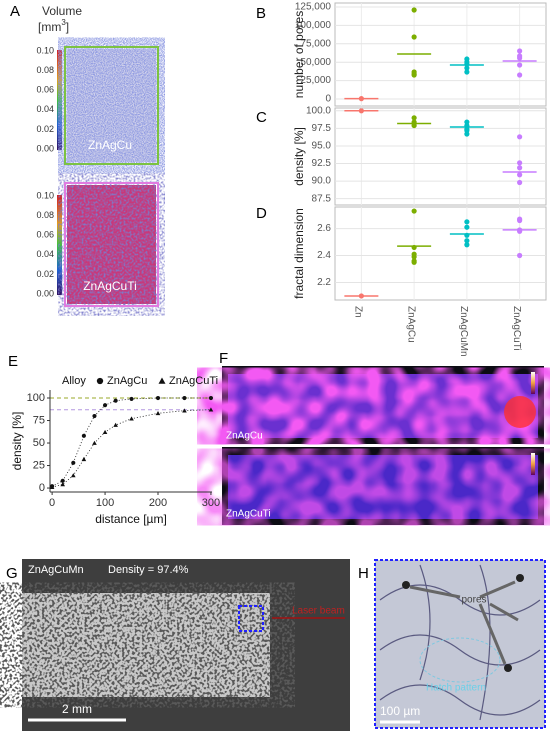  Describe the element at coordinates (313, 7) in the screenshot. I see `y-tick-label: 125,000` at that location.